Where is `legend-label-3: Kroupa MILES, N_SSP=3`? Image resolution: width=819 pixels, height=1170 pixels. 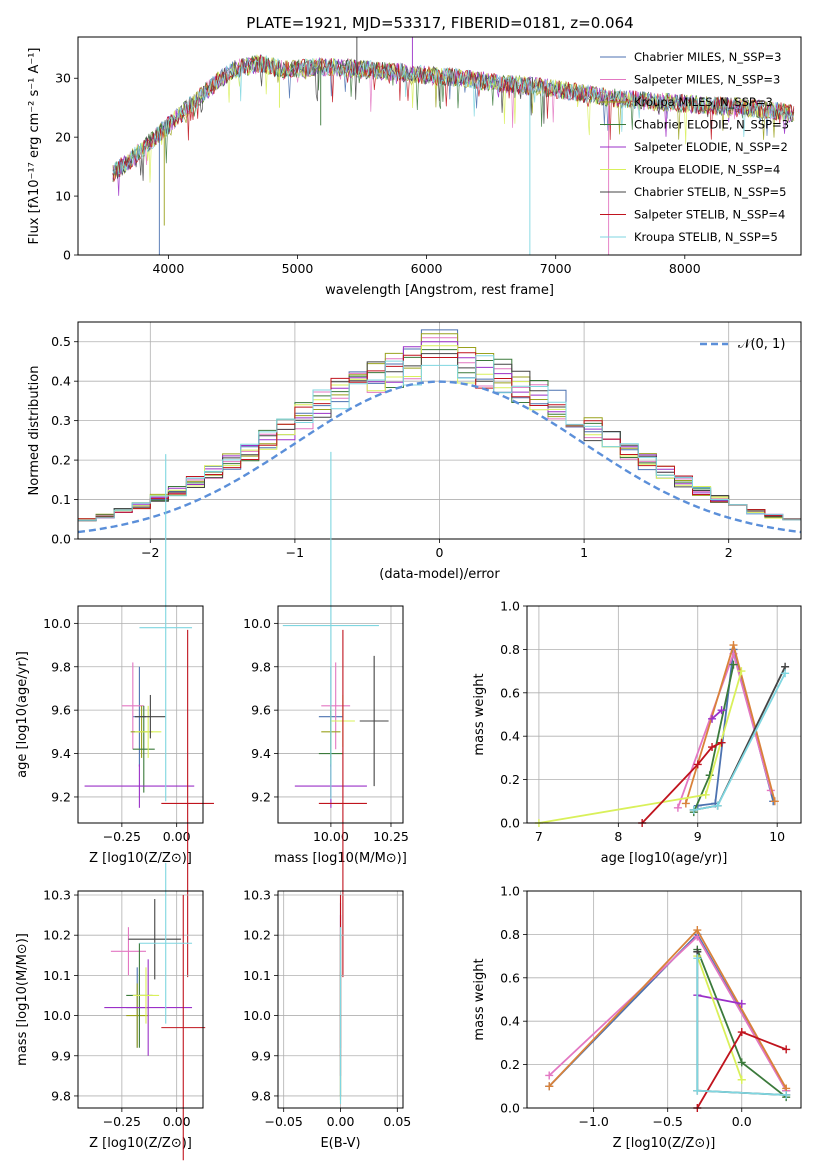
legend-label-3: Kroupa MILES, N_SSP=3 is located at coordinates (703, 102).